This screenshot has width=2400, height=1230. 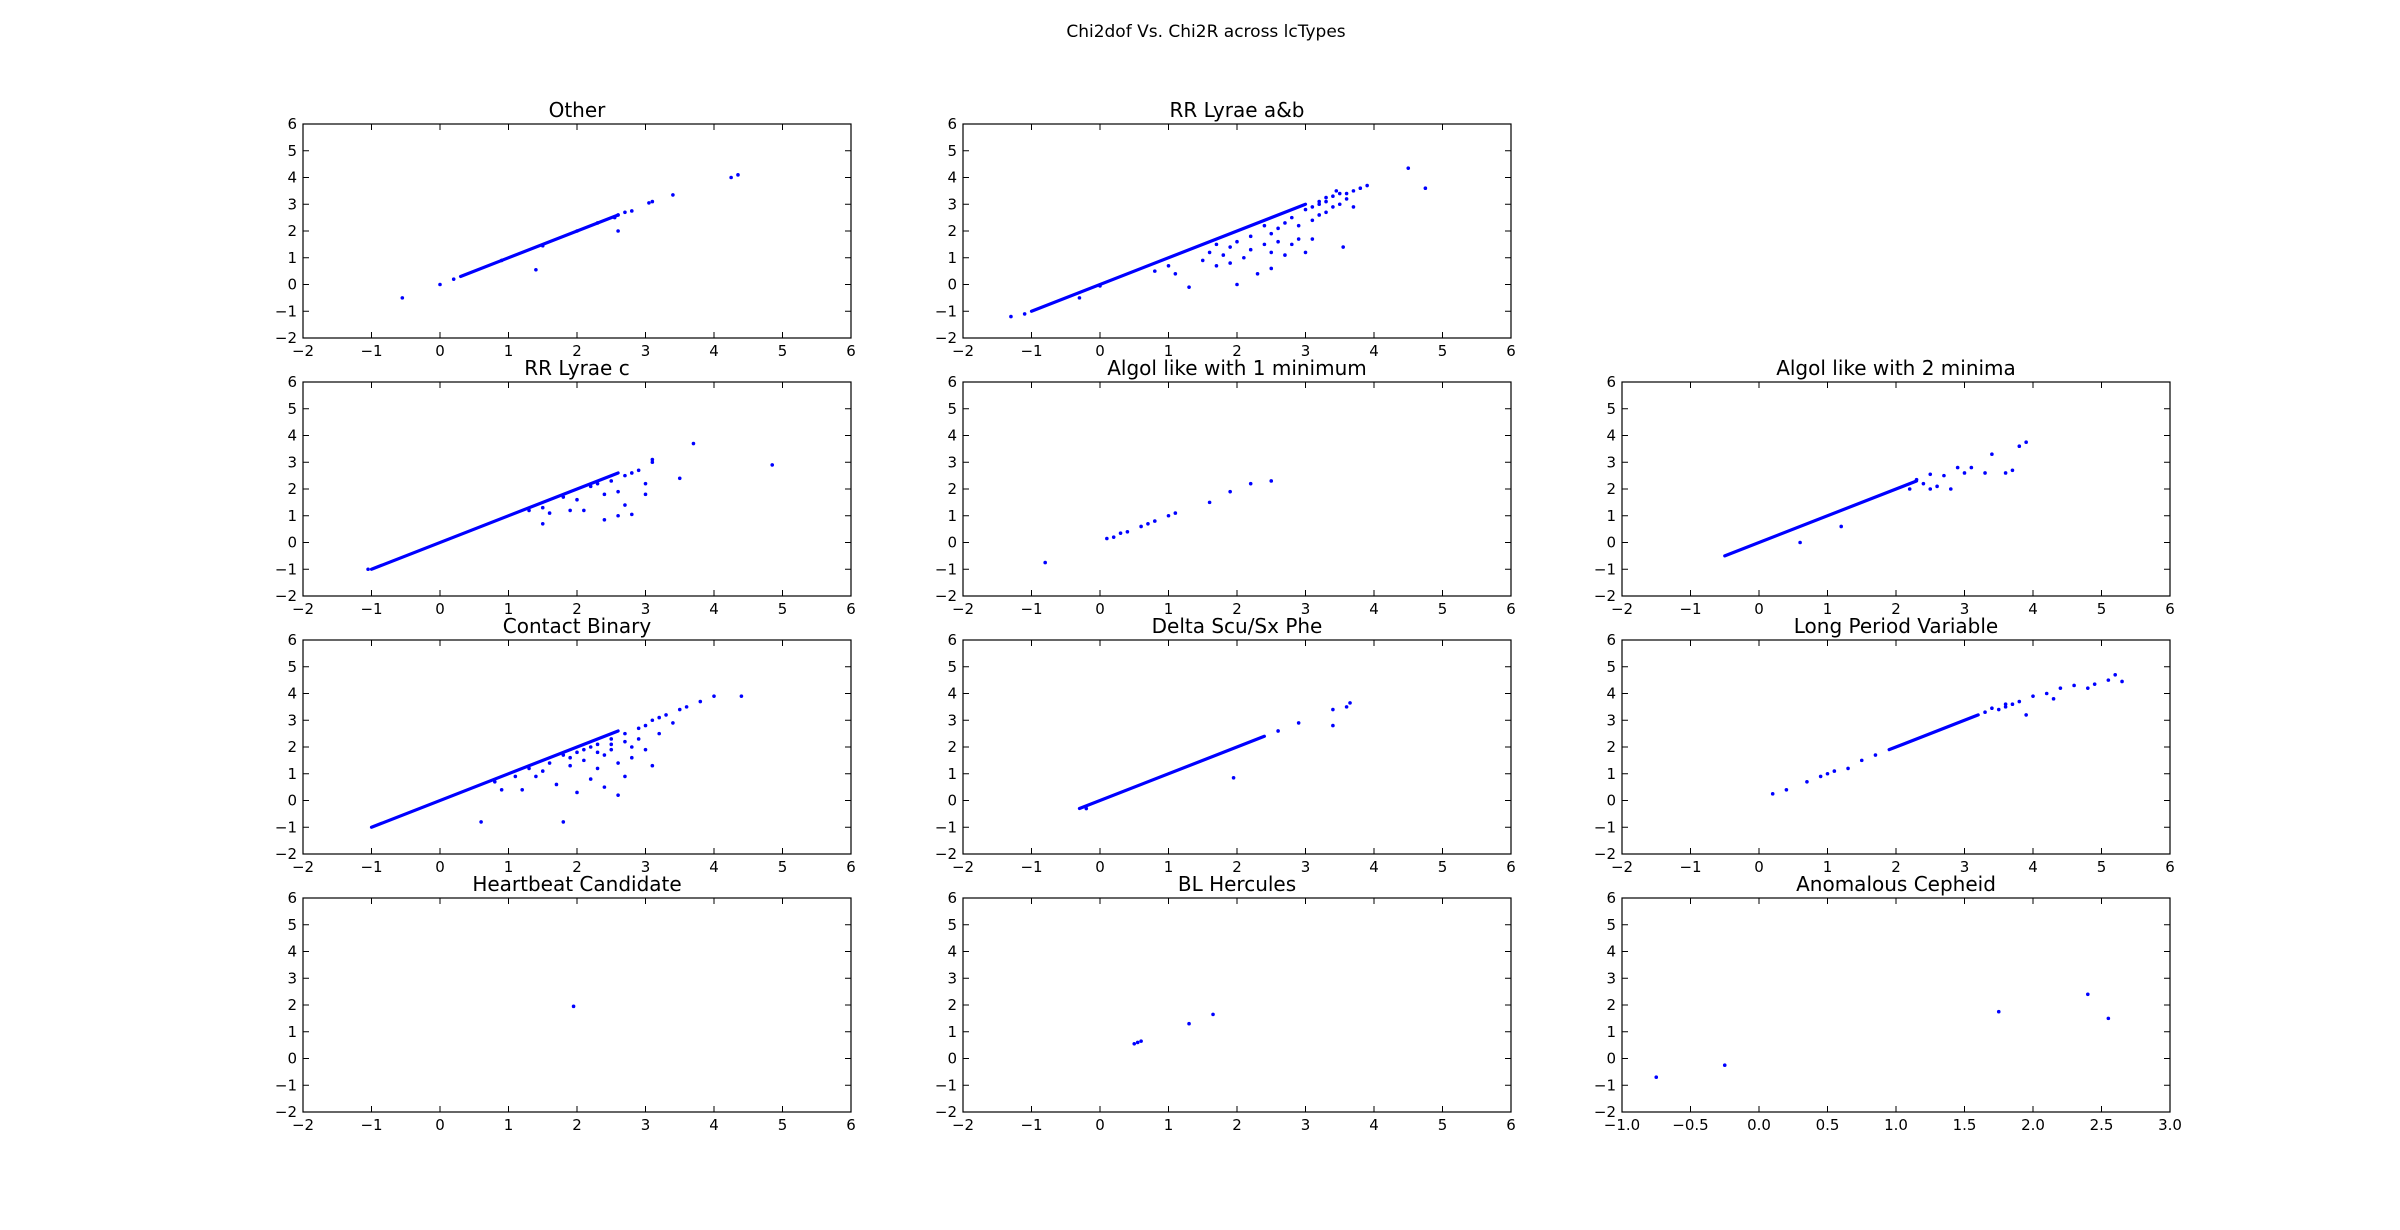 I want to click on subplot-rr-lyrae-c: RR Lyrae c −2 −1 0 1 2 3 4 5 6 −2 −1 0 1 2 3 4 5 6, so click(x=565, y=487).